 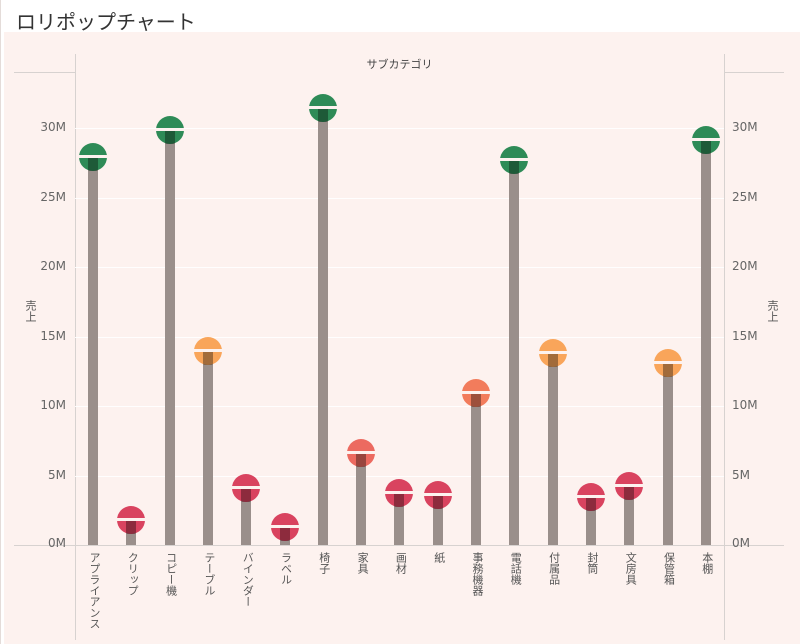 What do you see at coordinates (53, 405) in the screenshot?
I see `y-tick-label-left: 10M` at bounding box center [53, 405].